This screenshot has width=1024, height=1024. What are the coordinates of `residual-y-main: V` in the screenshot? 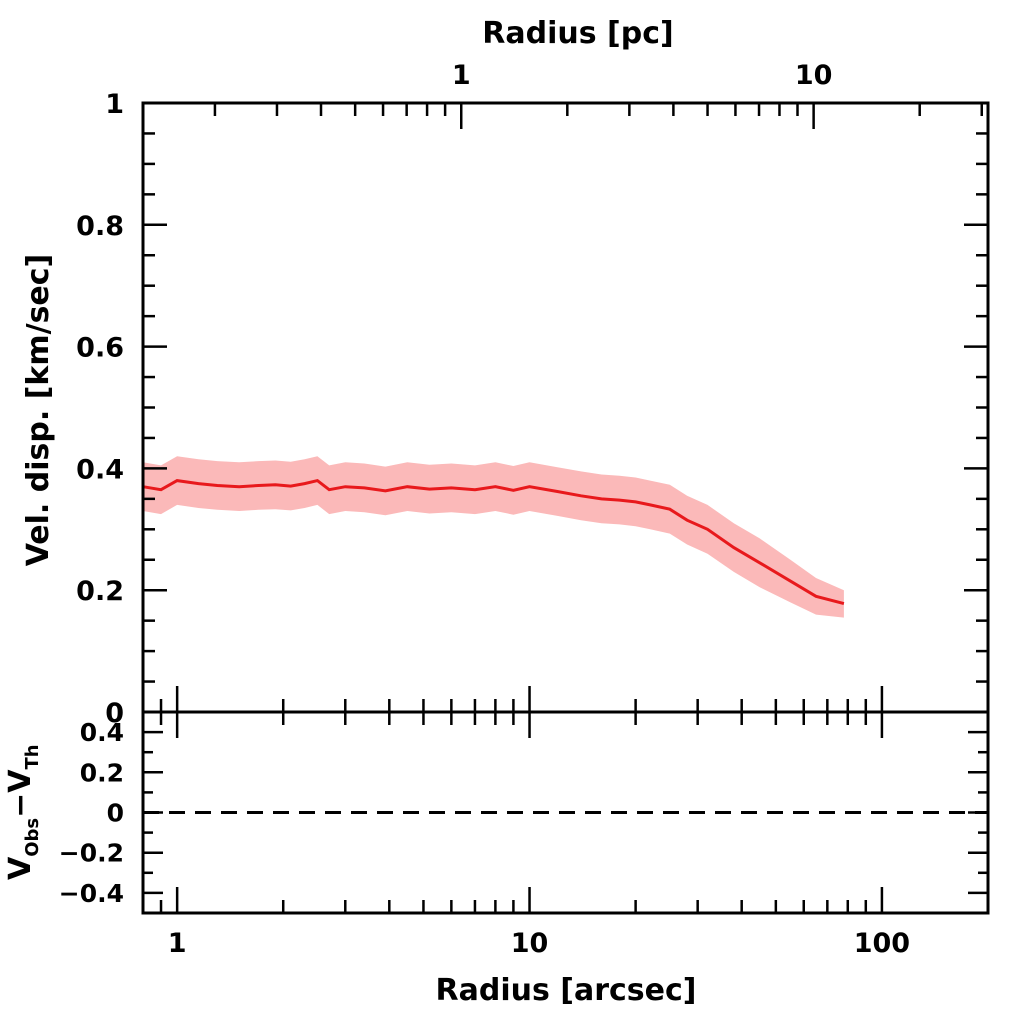 It's located at (20, 868).